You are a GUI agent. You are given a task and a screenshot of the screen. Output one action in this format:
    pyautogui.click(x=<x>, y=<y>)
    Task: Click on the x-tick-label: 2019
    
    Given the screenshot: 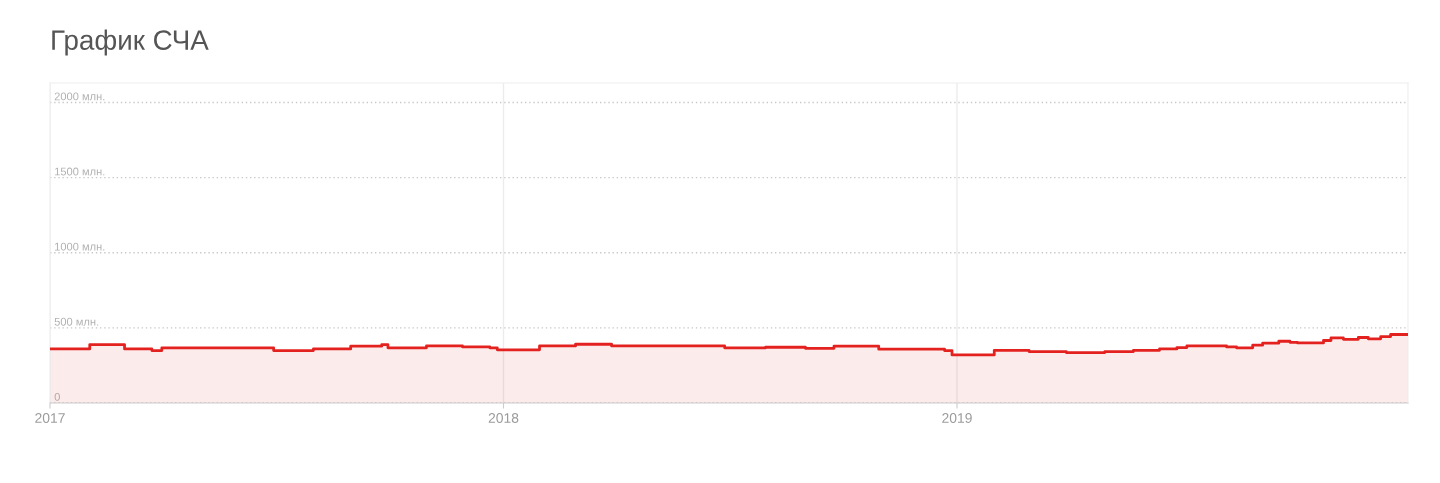 What is the action you would take?
    pyautogui.click(x=957, y=418)
    